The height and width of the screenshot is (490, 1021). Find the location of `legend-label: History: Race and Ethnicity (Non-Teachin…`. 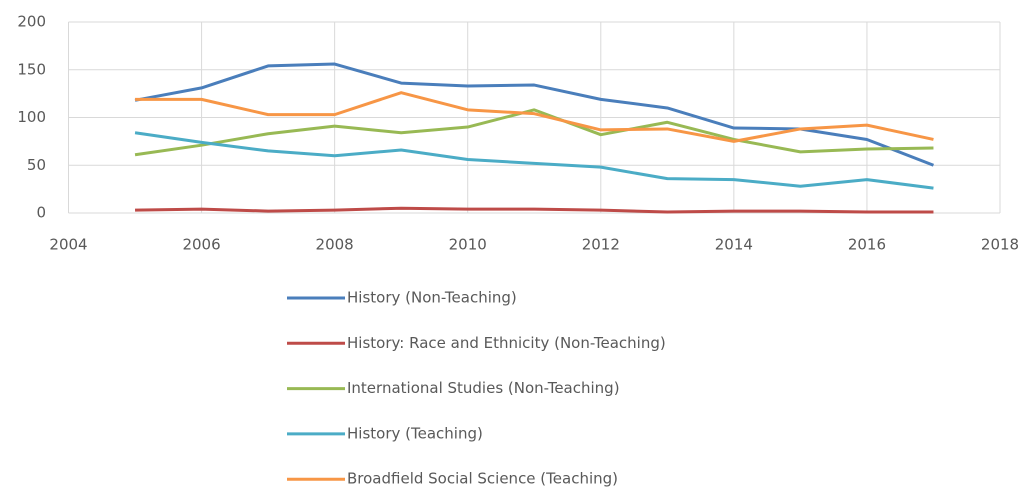

legend-label: History: Race and Ethnicity (Non-Teachin… is located at coordinates (506, 343).